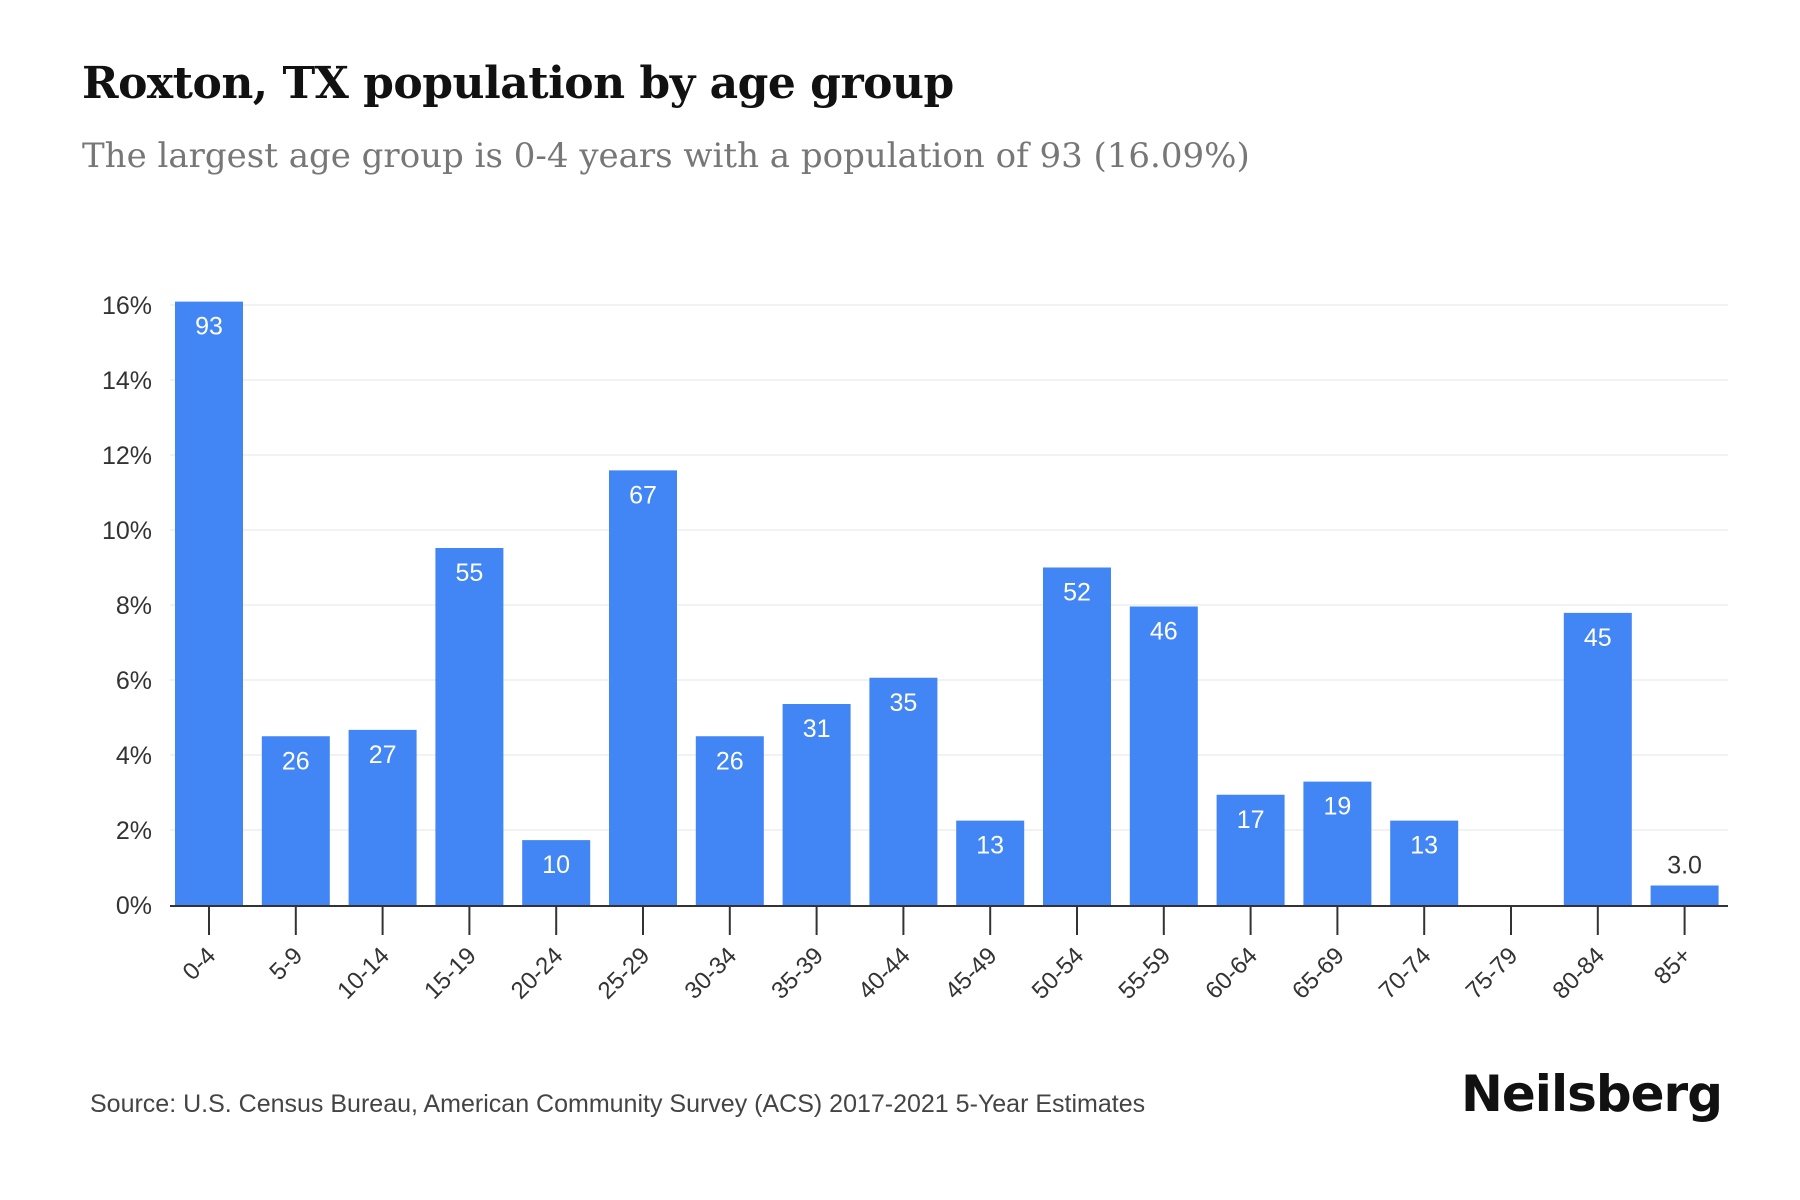 The image size is (1800, 1200). I want to click on x-tick-label: 0-4, so click(200, 964).